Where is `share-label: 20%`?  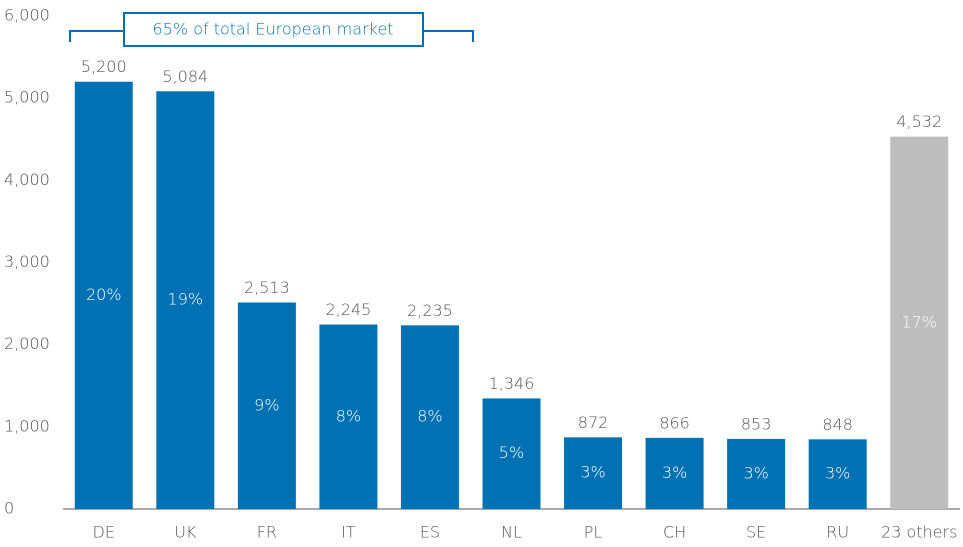 share-label: 20% is located at coordinates (104, 294).